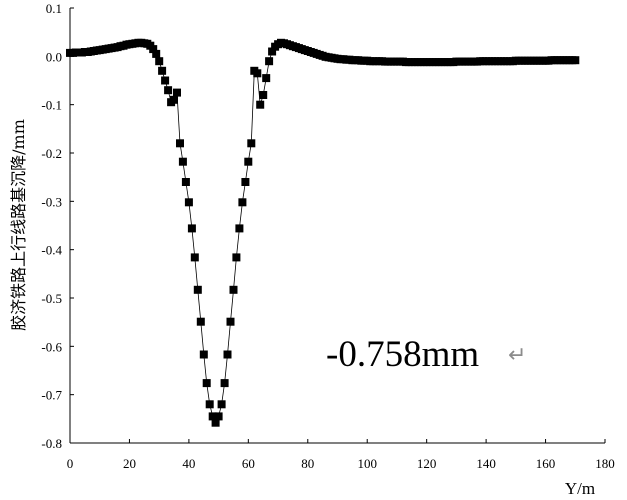  I want to click on x-tick-label: 140, so click(486, 463).